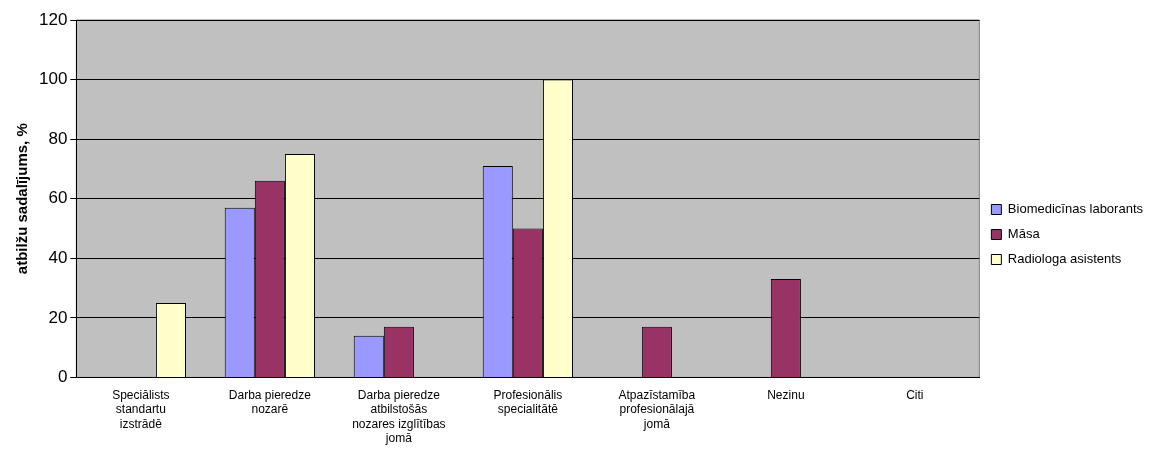 The width and height of the screenshot is (1153, 459). Describe the element at coordinates (915, 394) in the screenshot. I see `x-tick-label: Citi` at that location.